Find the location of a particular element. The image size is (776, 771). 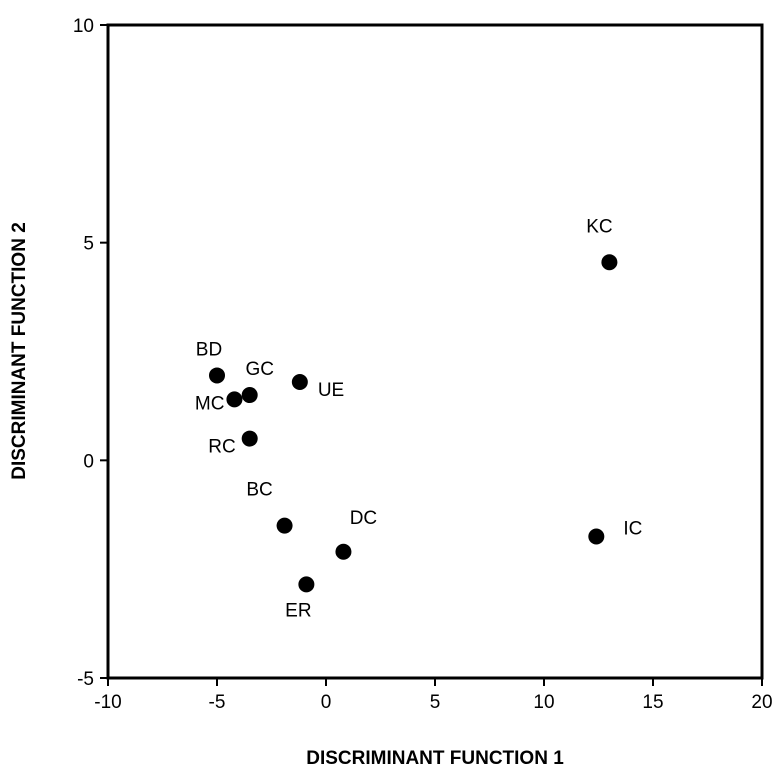

x-axis: -10 -5 0 5 10 15 20 is located at coordinates (433, 695).